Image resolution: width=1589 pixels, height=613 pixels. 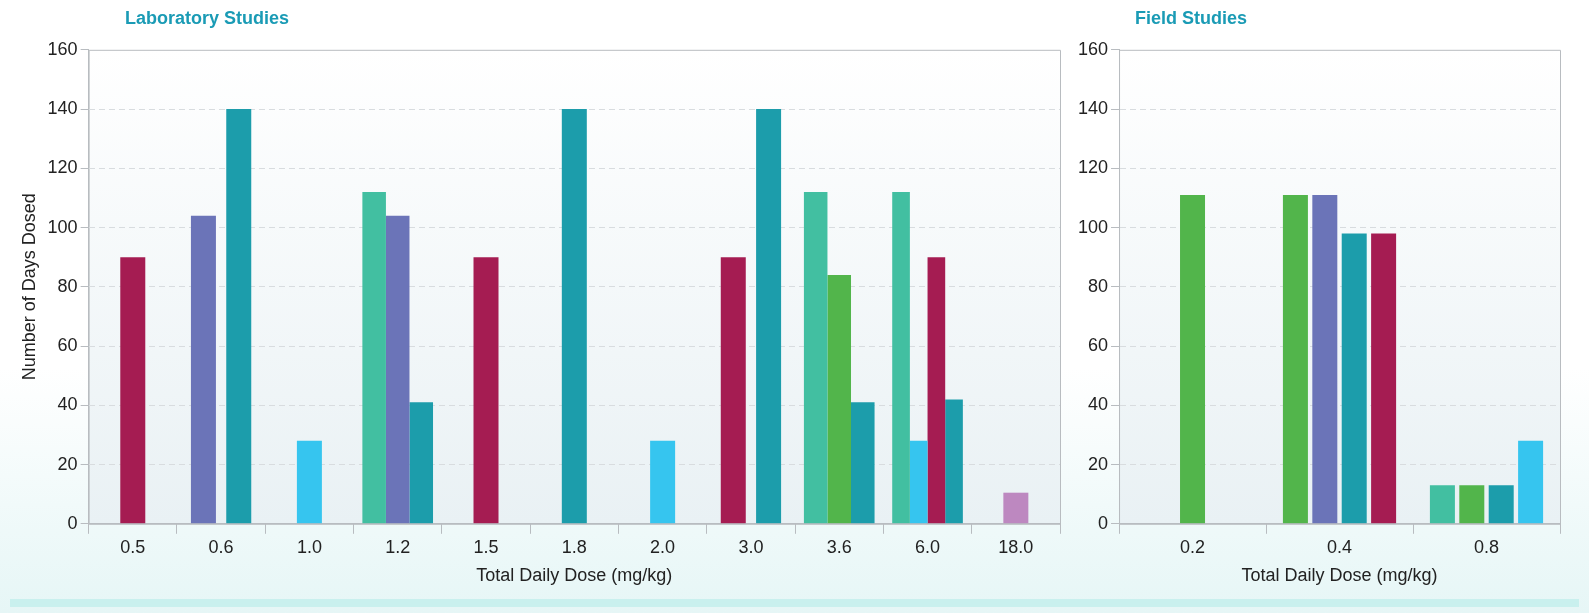 I want to click on x-tick-label: 6.0, so click(x=928, y=546).